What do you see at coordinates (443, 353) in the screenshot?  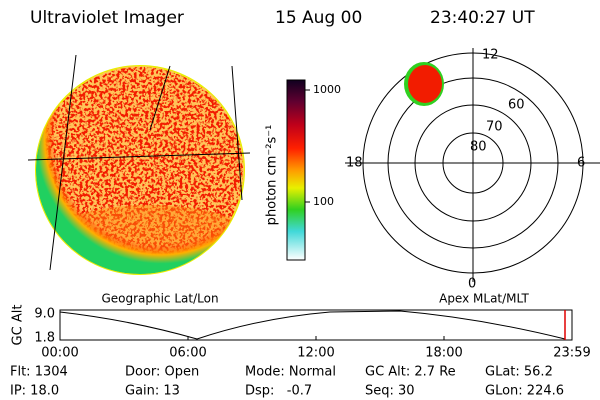 I see `altitude-xtick-label: 18:00` at bounding box center [443, 353].